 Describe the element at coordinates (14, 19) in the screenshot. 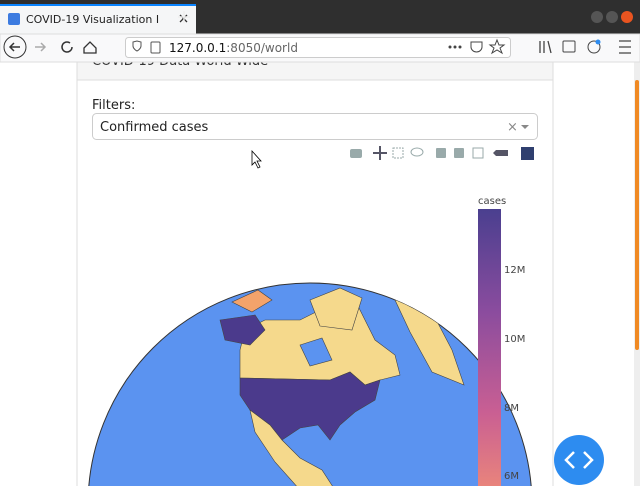

I see `tab-favicon` at that location.